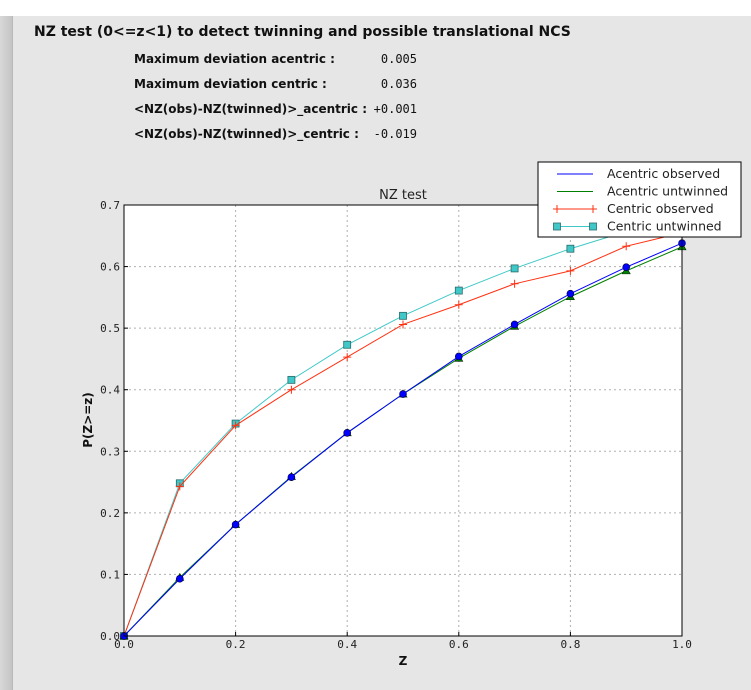 Image resolution: width=751 pixels, height=690 pixels. I want to click on legend-label: Acentric untwinned, so click(667, 191).